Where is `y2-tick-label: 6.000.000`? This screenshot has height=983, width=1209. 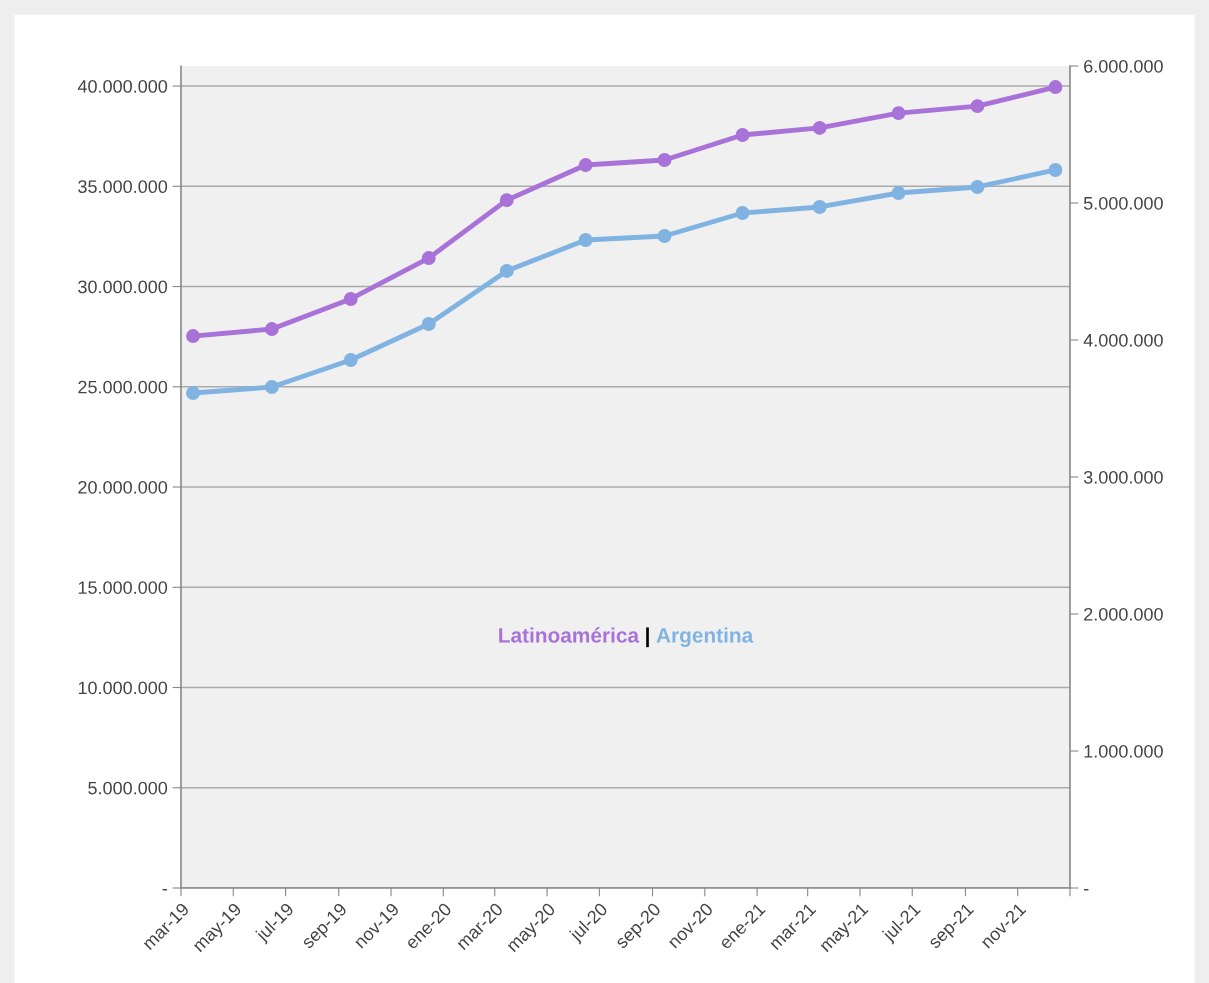 y2-tick-label: 6.000.000 is located at coordinates (1123, 66).